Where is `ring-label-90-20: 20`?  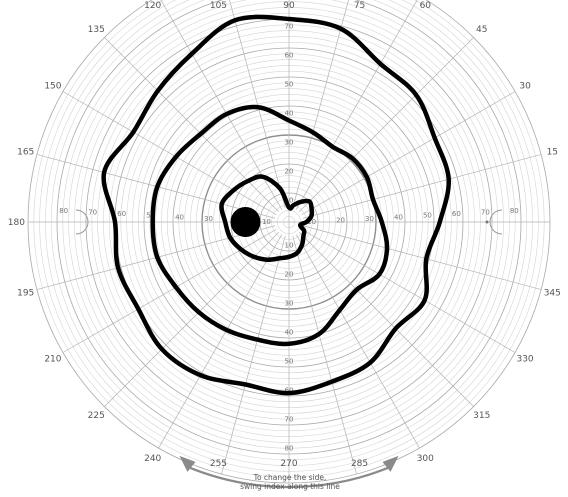 ring-label-90-20: 20 is located at coordinates (289, 171).